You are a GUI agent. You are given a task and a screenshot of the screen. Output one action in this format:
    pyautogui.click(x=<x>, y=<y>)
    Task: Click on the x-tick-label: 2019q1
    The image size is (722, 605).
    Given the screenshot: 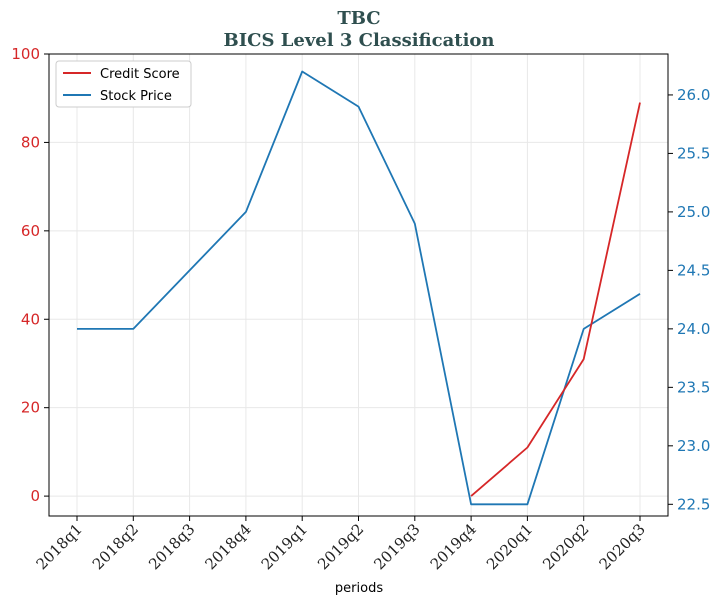 What is the action you would take?
    pyautogui.click(x=284, y=546)
    